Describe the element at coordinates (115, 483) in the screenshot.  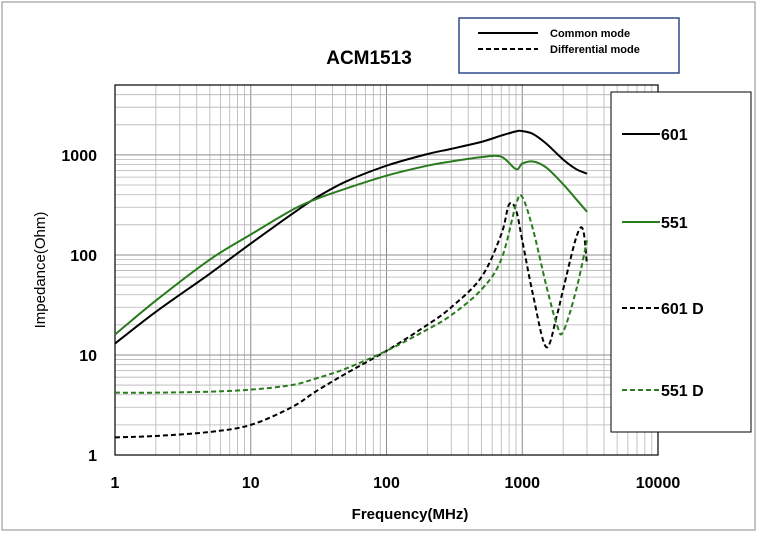
I see `x-tick-label: 1` at that location.